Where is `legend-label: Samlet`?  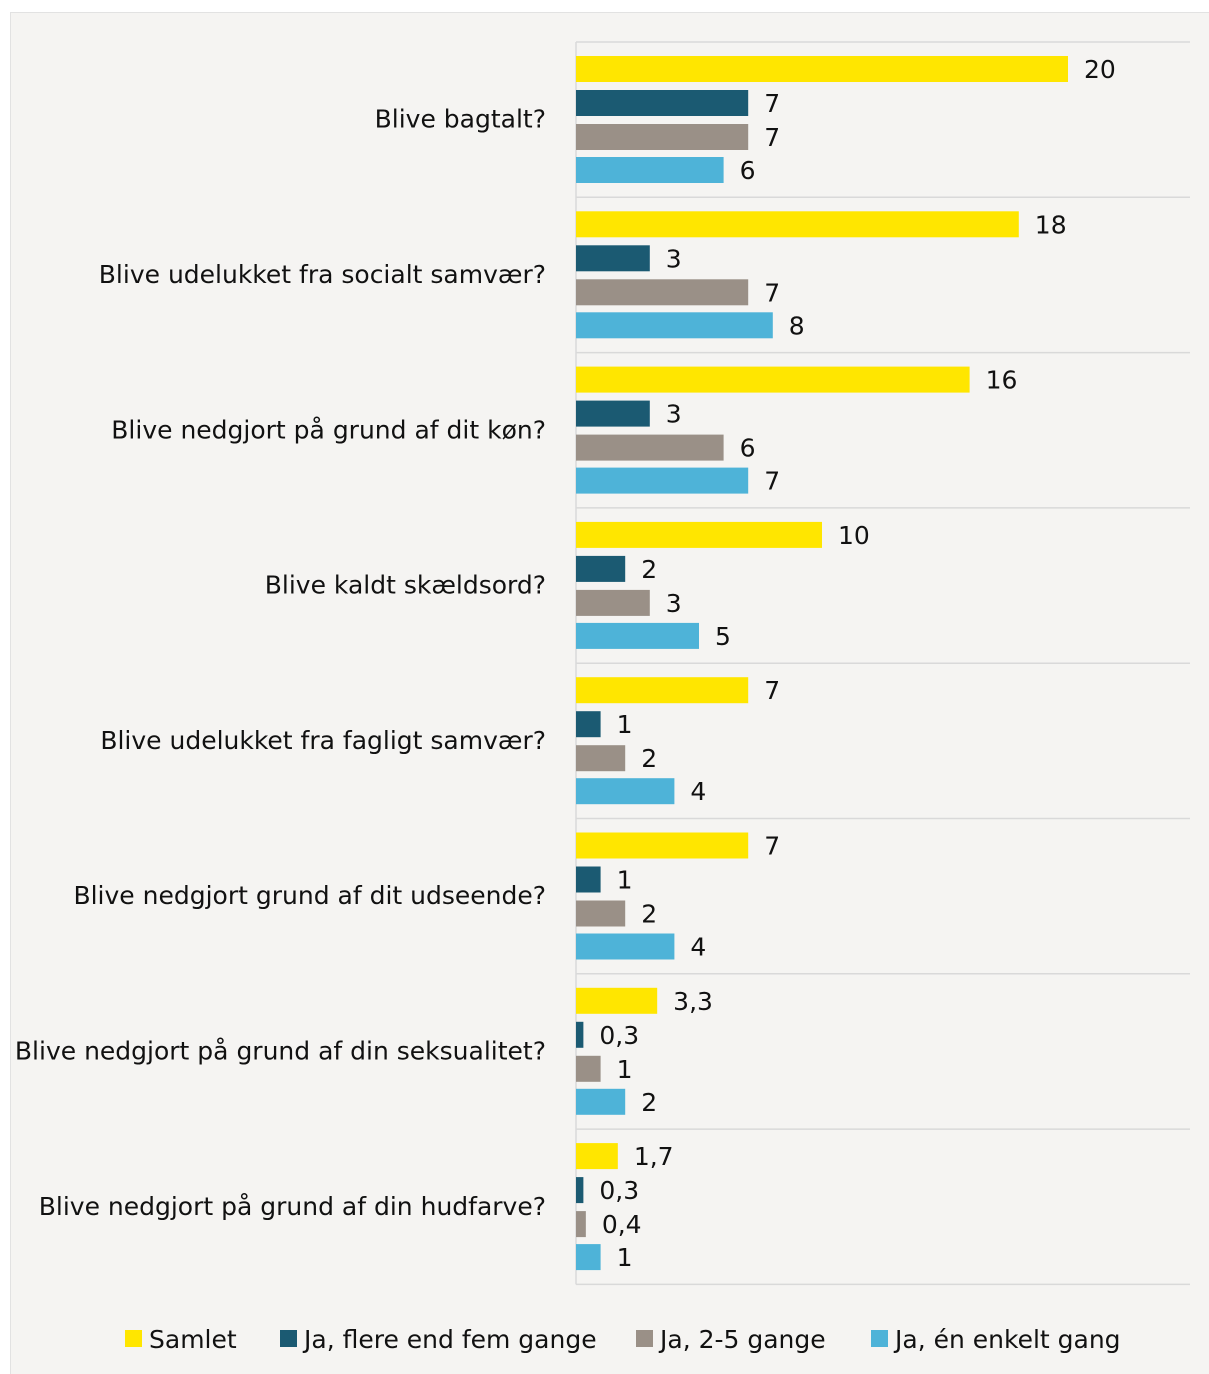
legend-label: Samlet is located at coordinates (193, 1339).